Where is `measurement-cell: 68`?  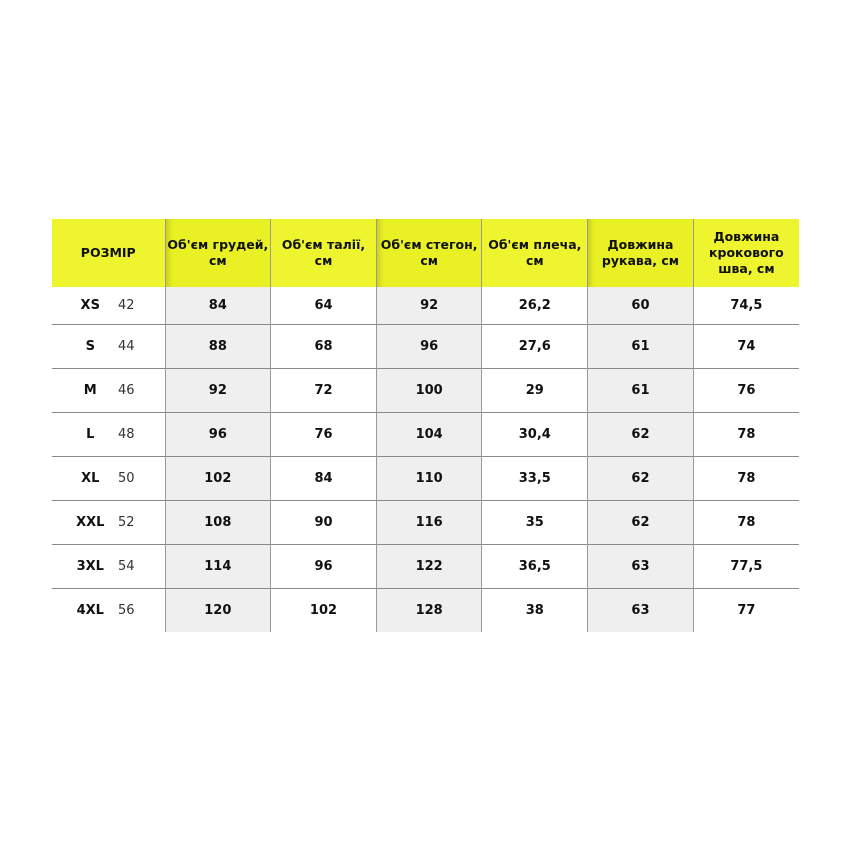
measurement-cell: 68 is located at coordinates (323, 346).